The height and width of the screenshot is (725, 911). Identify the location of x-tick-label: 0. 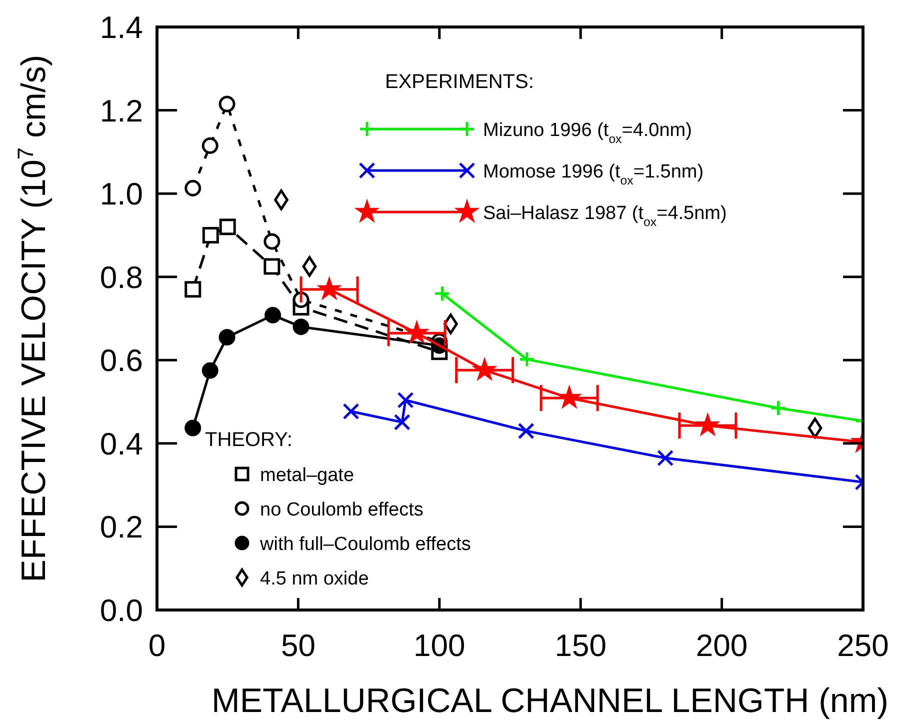
(157, 645).